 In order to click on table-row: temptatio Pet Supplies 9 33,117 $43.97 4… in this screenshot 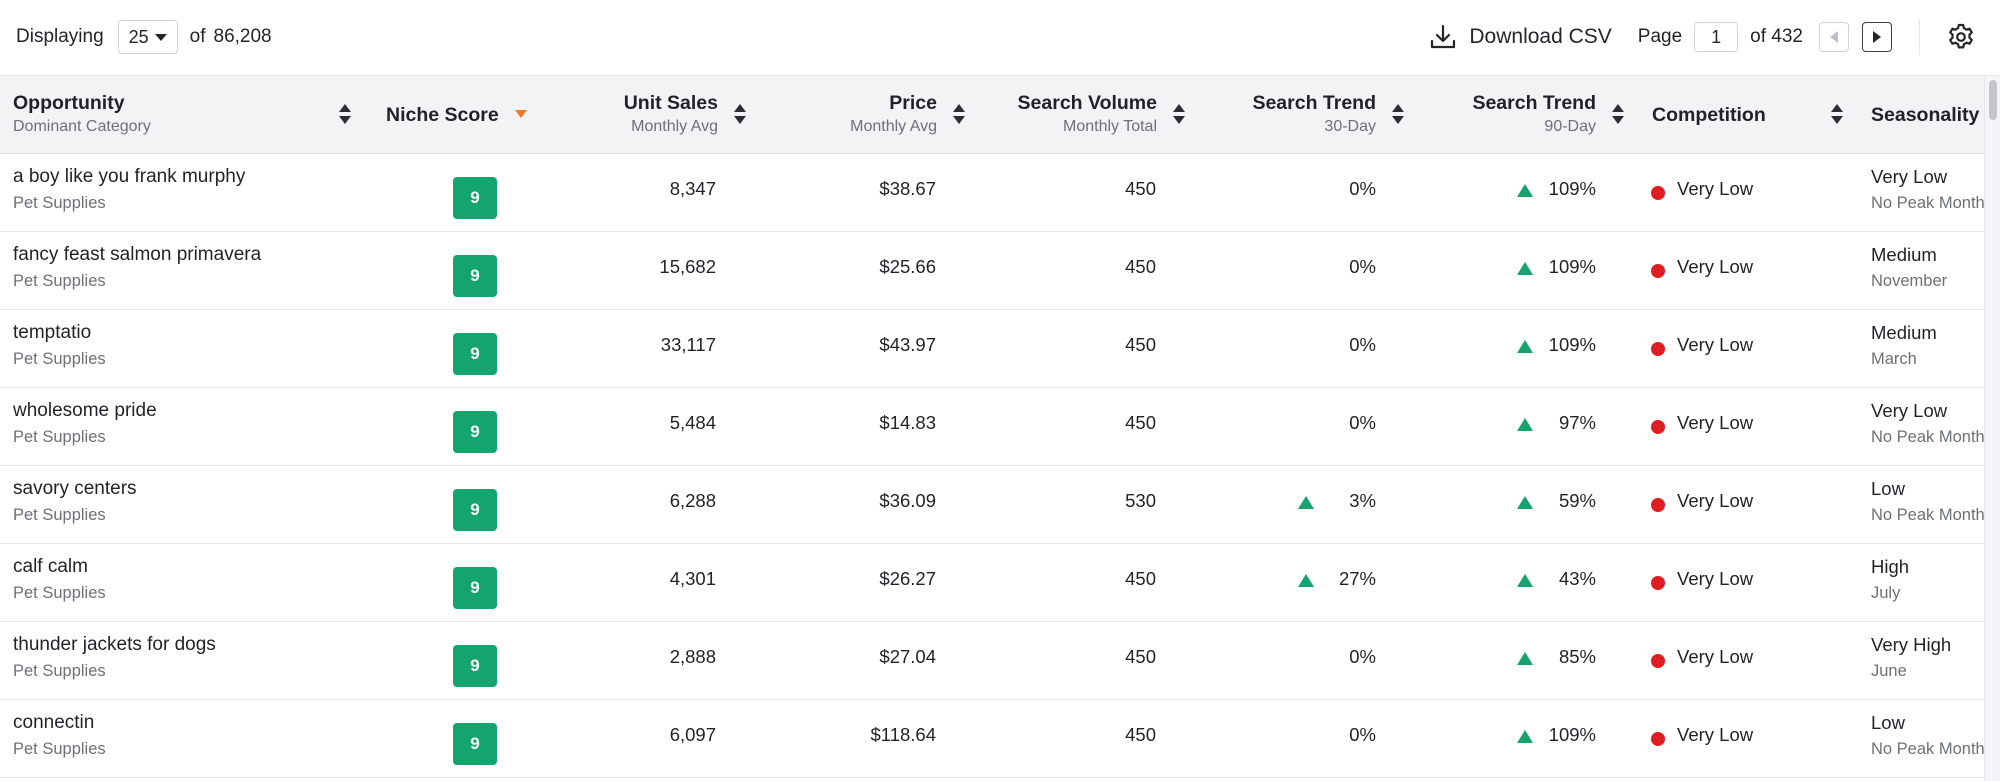, I will do `click(999, 349)`.